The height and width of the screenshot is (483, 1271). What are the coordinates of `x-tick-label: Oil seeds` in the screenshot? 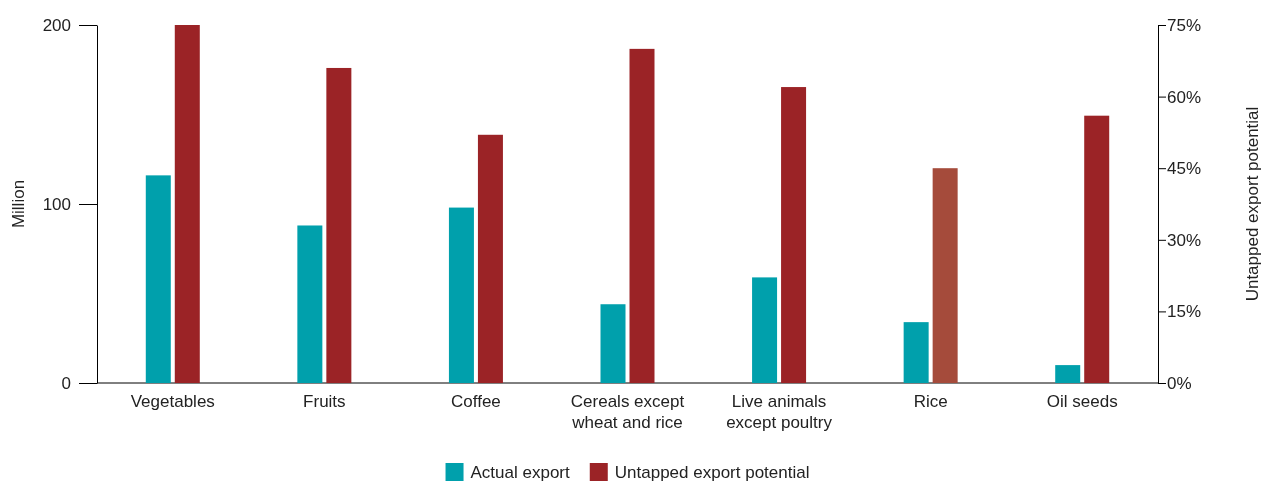 It's located at (1082, 401).